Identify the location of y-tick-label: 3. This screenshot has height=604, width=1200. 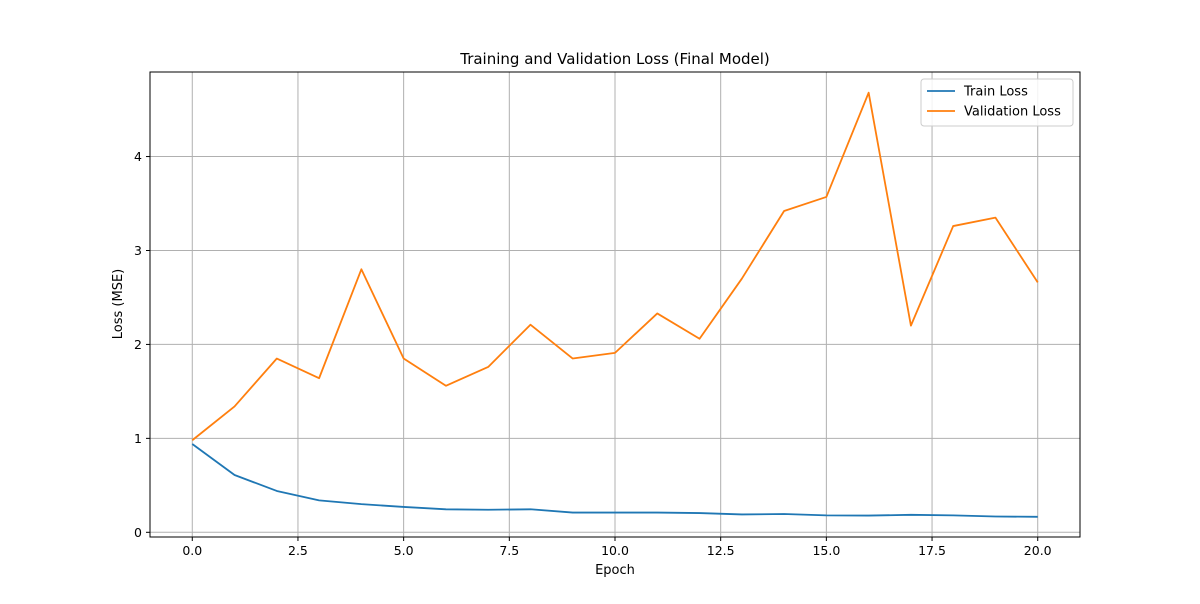
(138, 250).